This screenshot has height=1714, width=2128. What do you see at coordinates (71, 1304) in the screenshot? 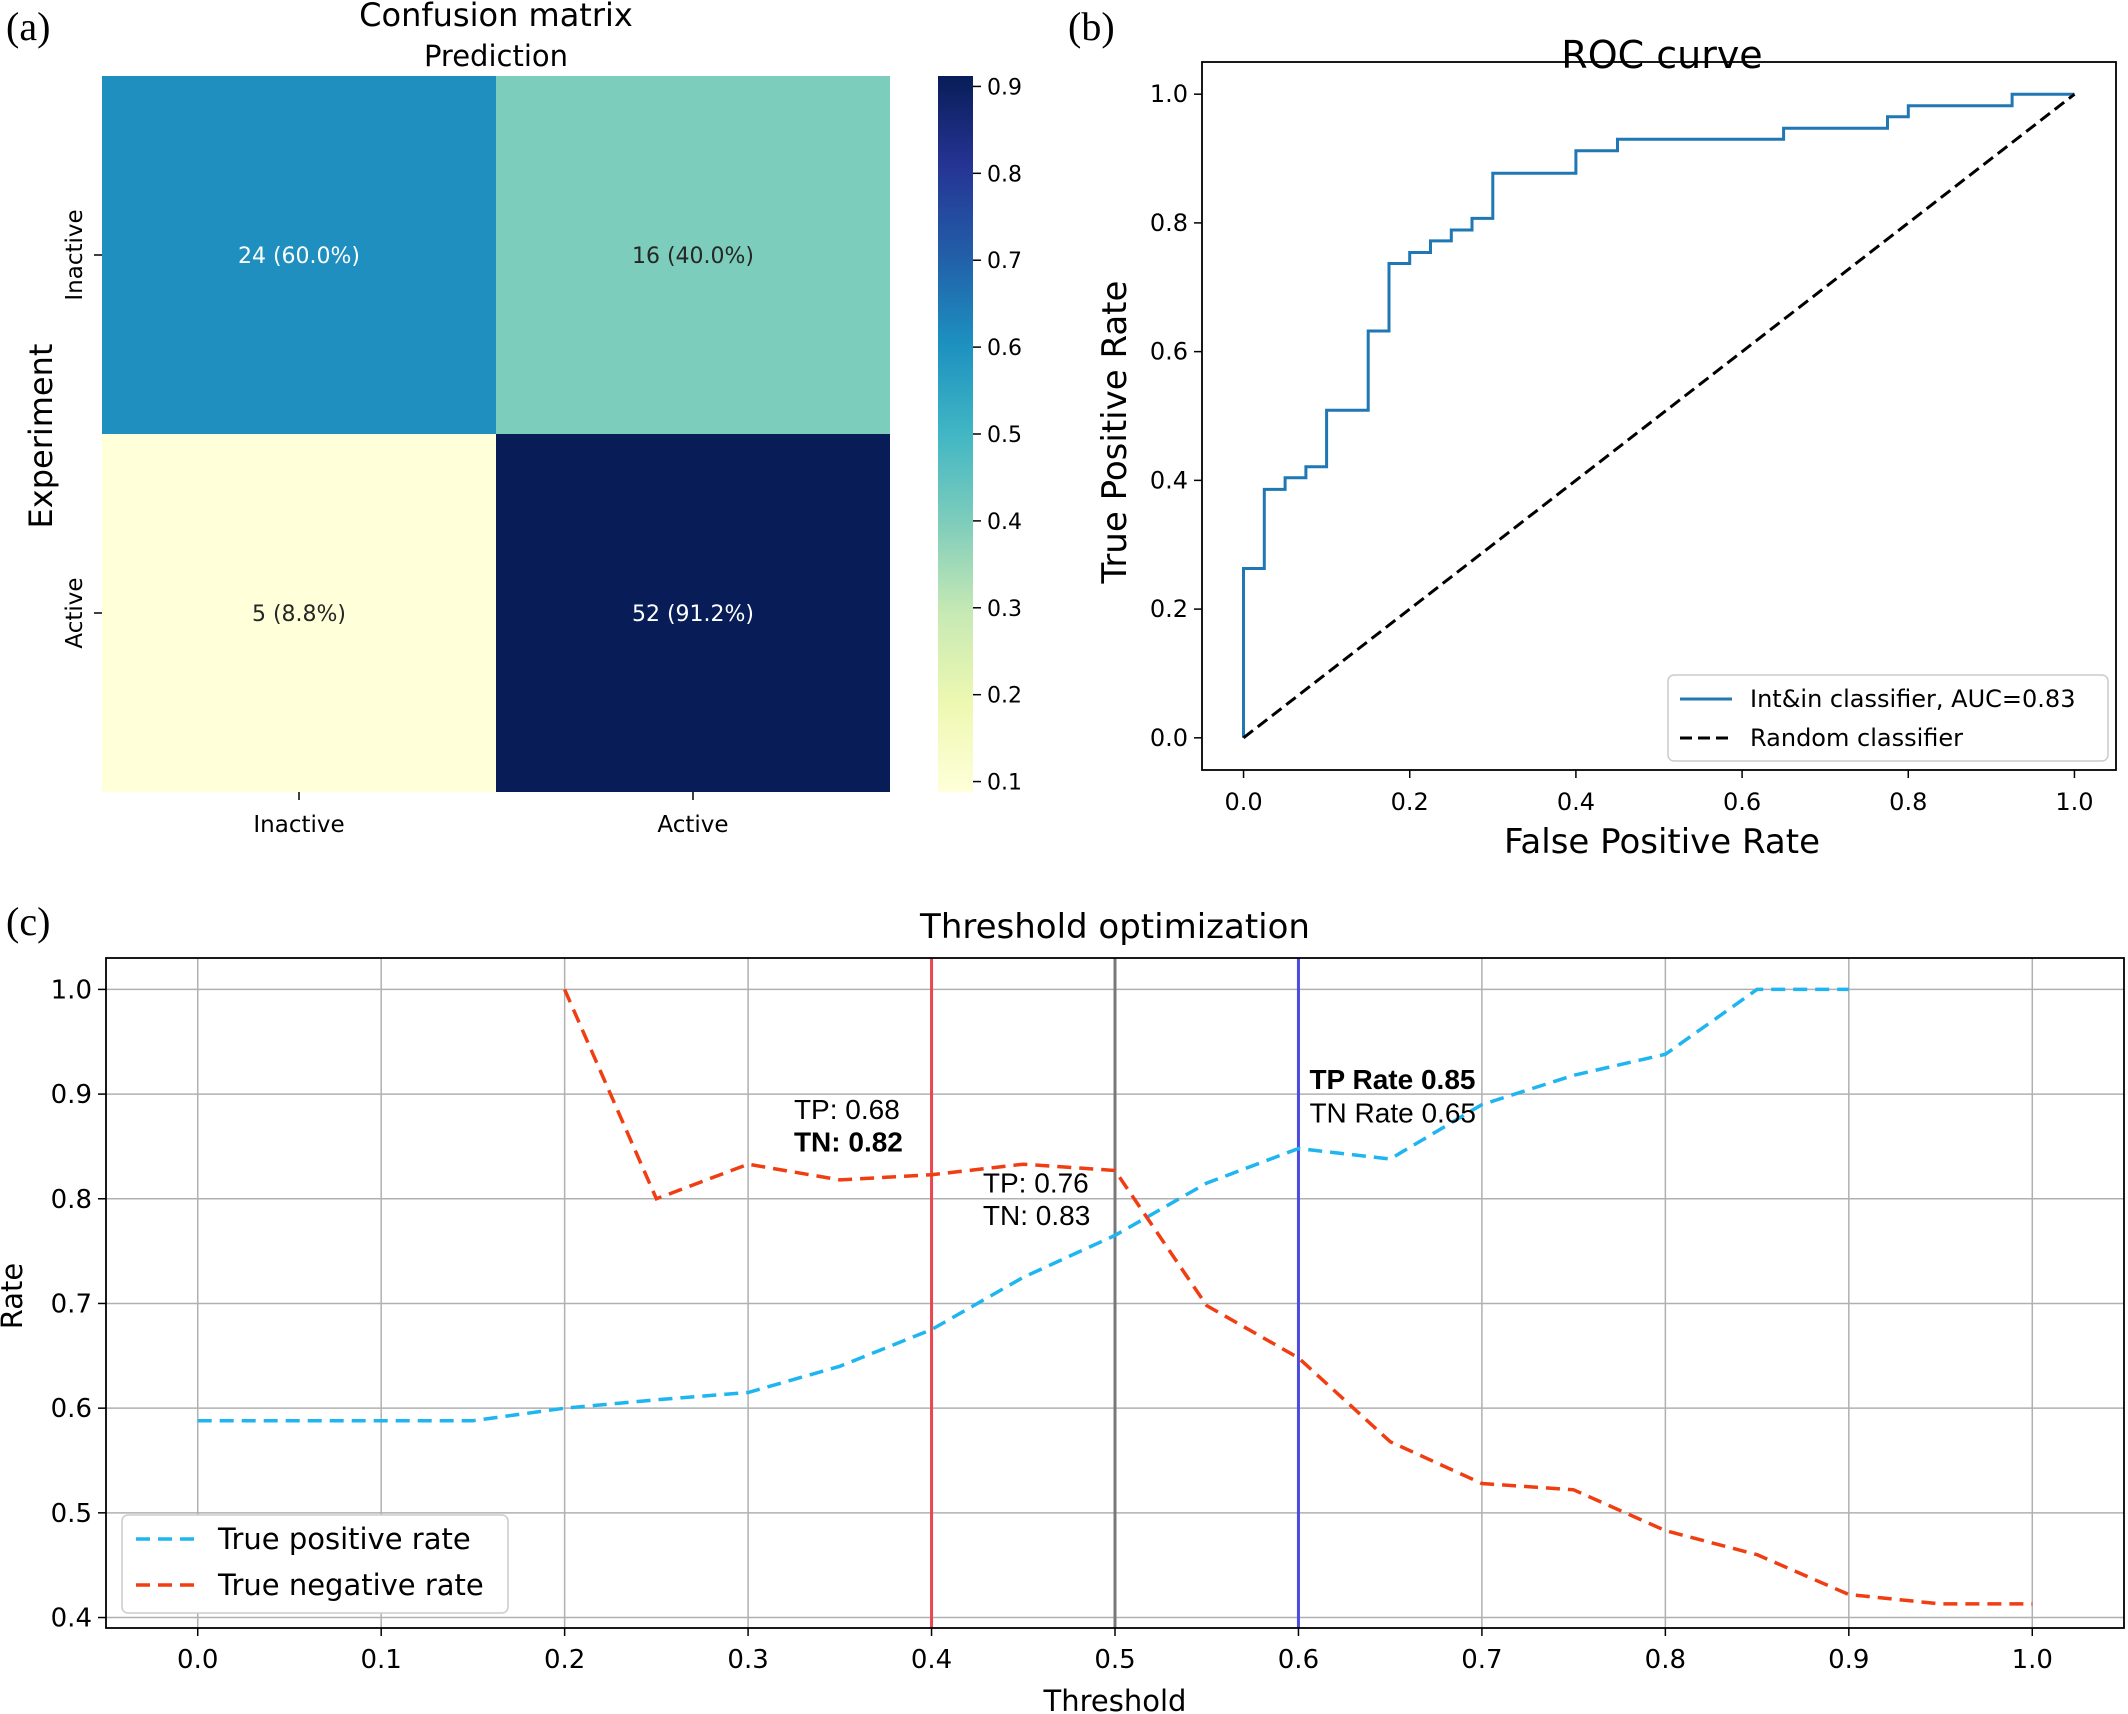
I see `thr-ytick-label: 0.7` at bounding box center [71, 1304].